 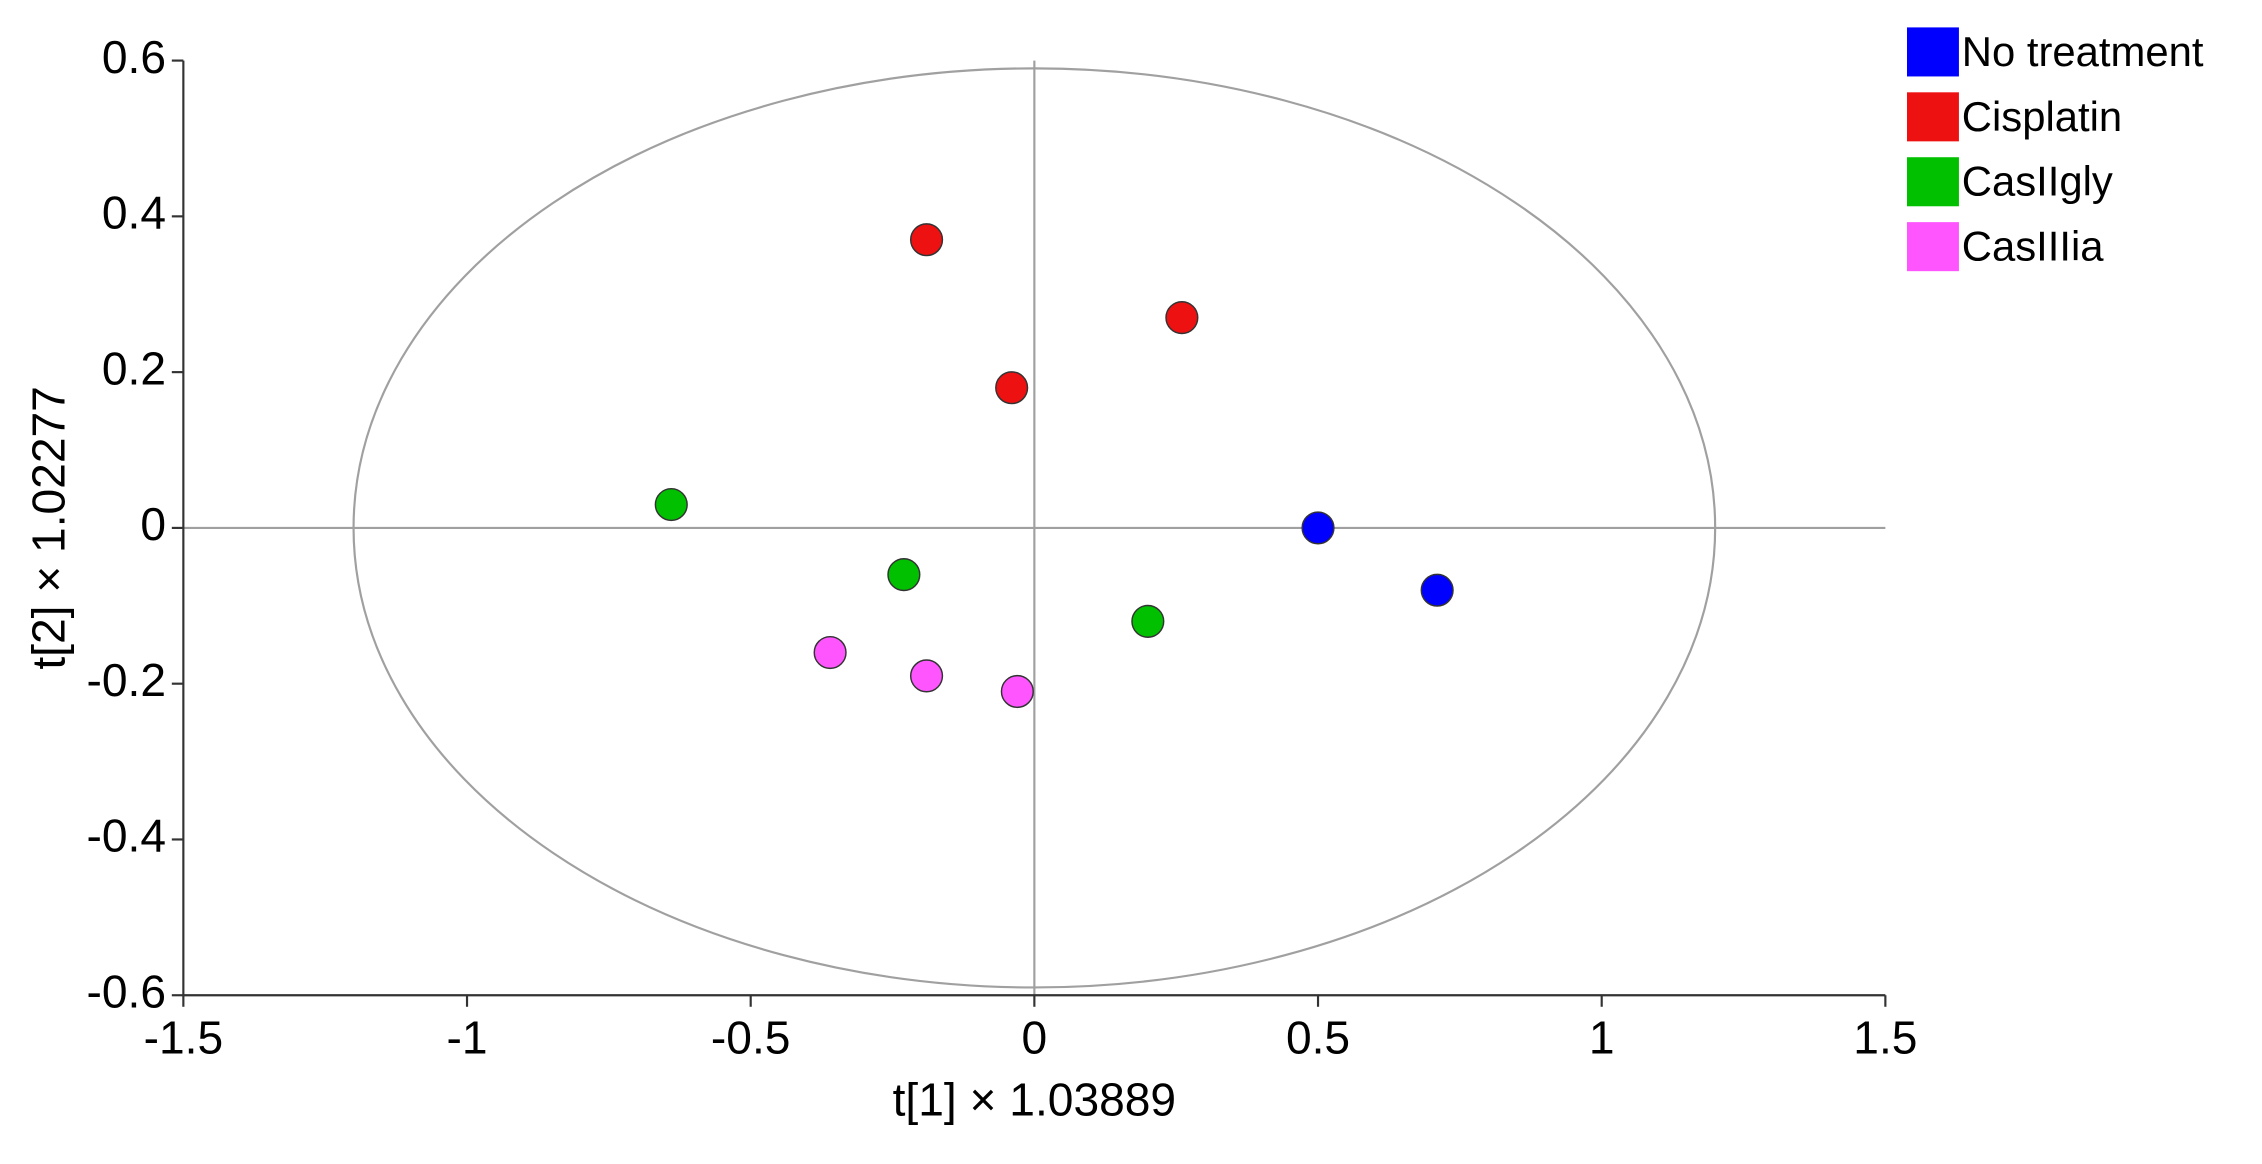 I want to click on x-tick-label: -1, so click(x=467, y=1038).